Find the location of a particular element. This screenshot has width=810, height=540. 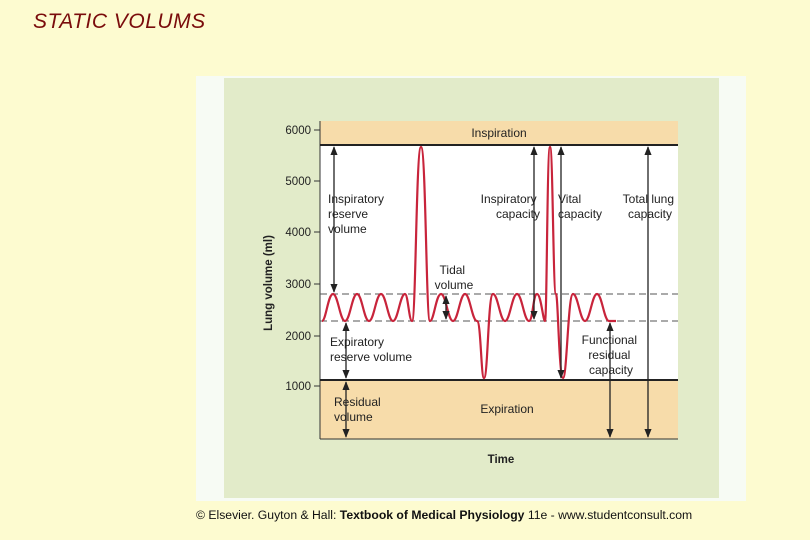

inspiration-band is located at coordinates (499, 133).